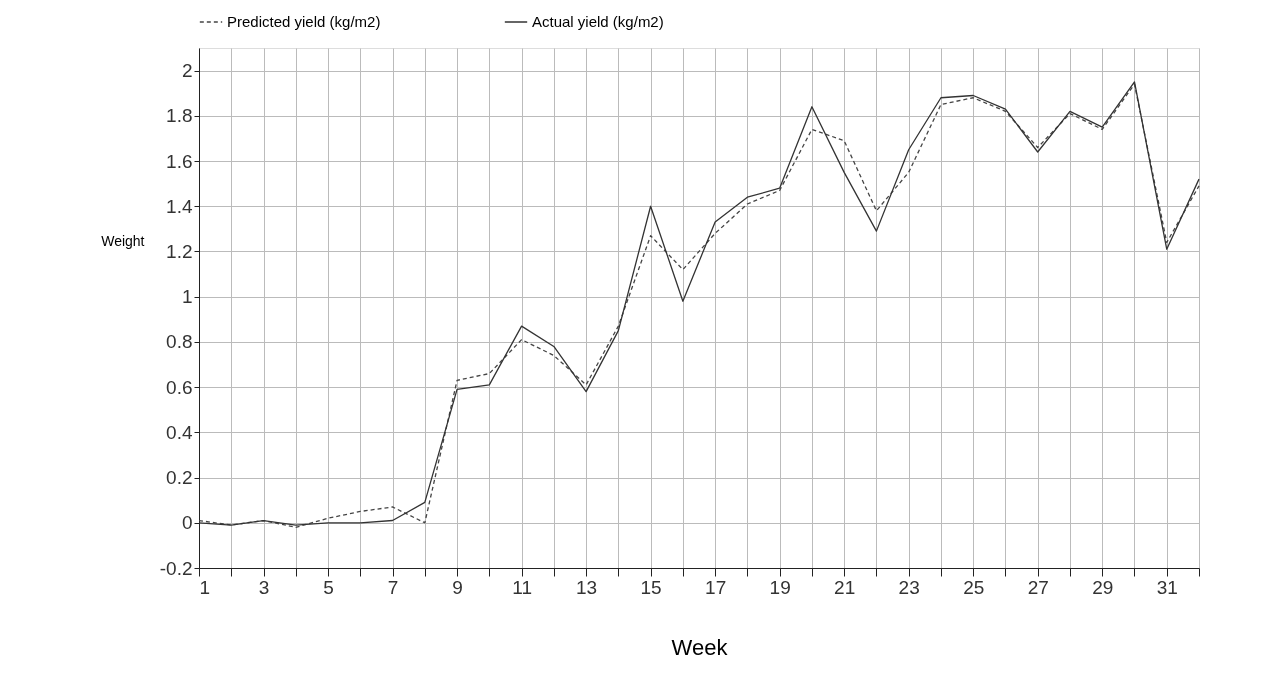 The height and width of the screenshot is (700, 1265). I want to click on y-tick-label: 0.4, so click(179, 432).